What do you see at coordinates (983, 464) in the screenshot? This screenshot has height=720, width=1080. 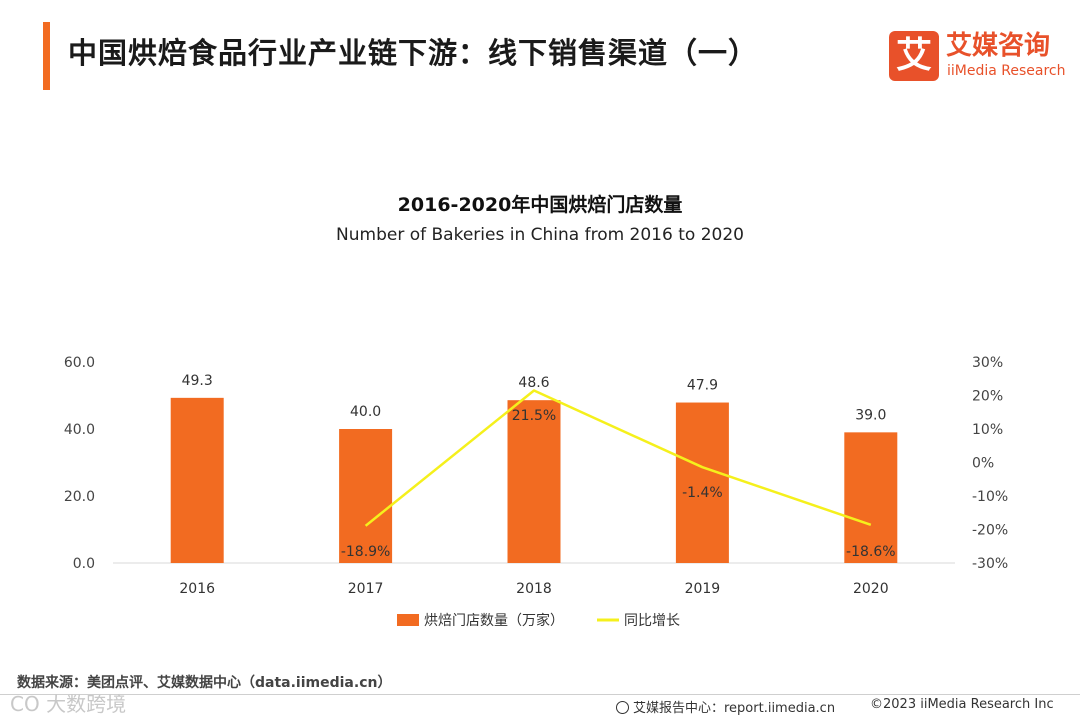 I see `y-right-tick-label: 0%` at bounding box center [983, 464].